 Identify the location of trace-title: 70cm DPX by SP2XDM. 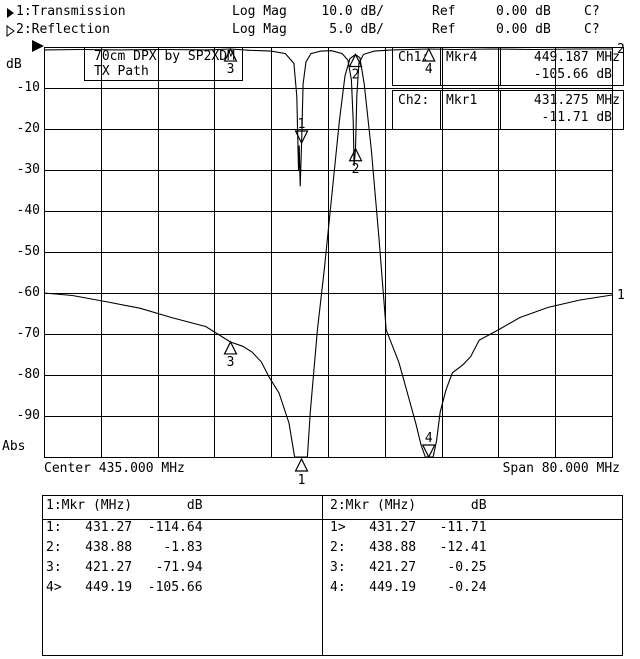
(164, 56).